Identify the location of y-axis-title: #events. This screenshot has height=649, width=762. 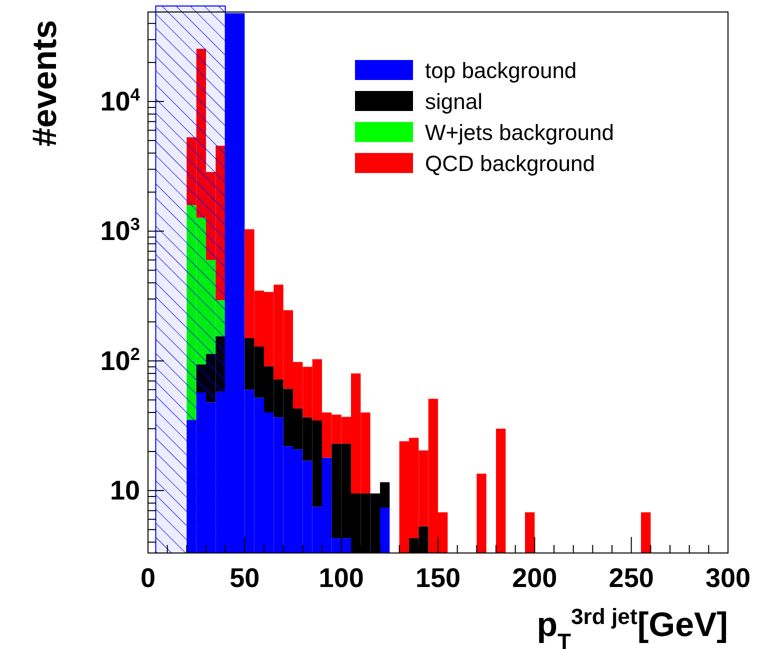
(45, 83).